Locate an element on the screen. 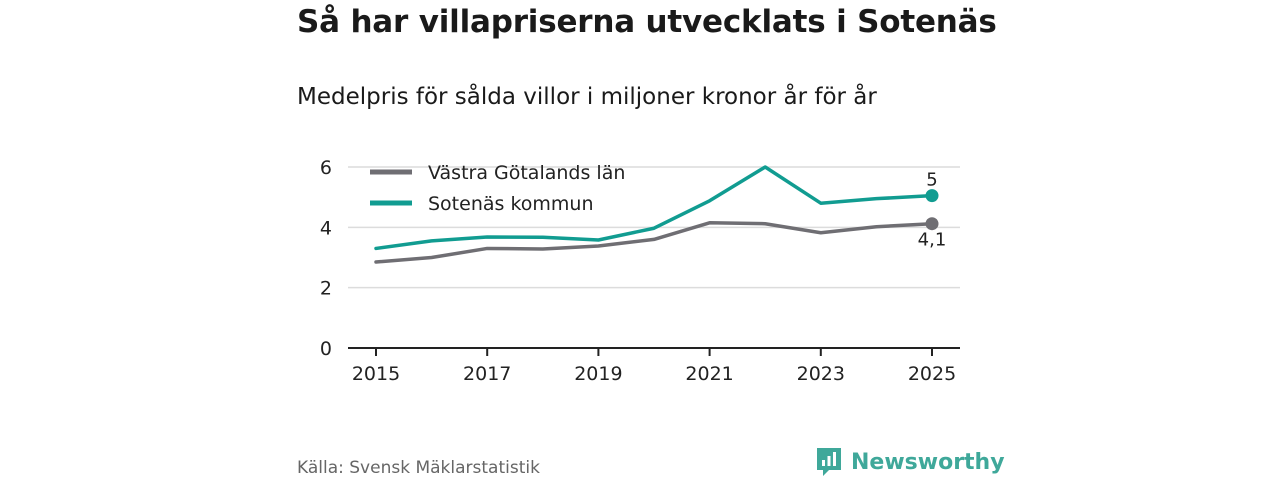  brand-name: Newsworthy is located at coordinates (928, 462).